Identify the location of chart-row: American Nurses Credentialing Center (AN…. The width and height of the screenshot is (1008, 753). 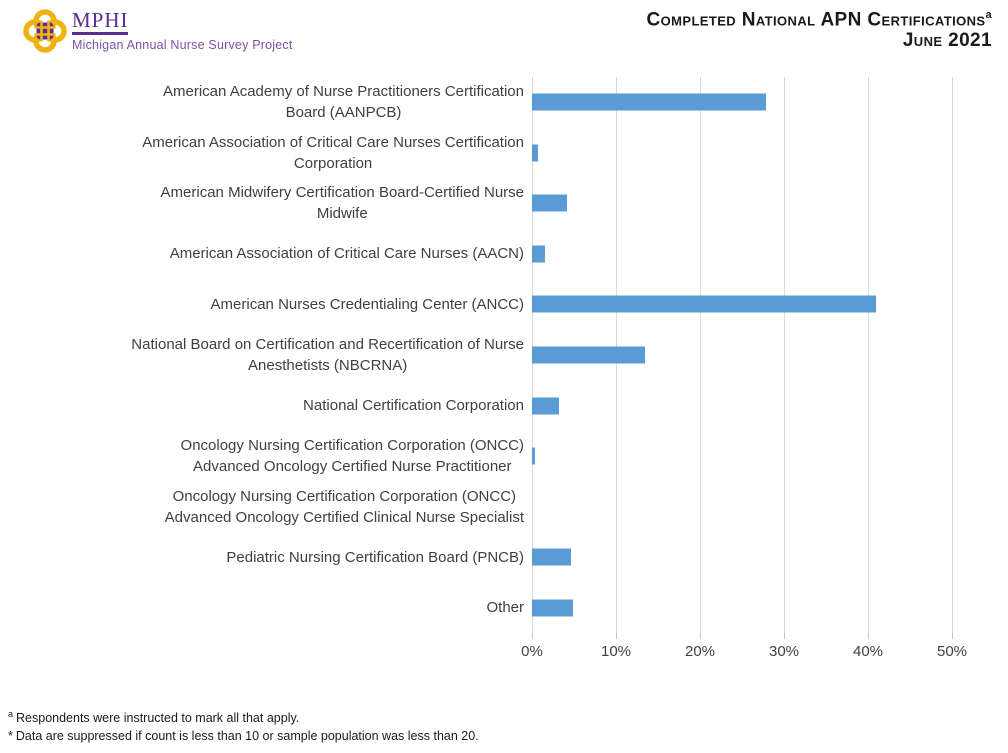
(506, 304).